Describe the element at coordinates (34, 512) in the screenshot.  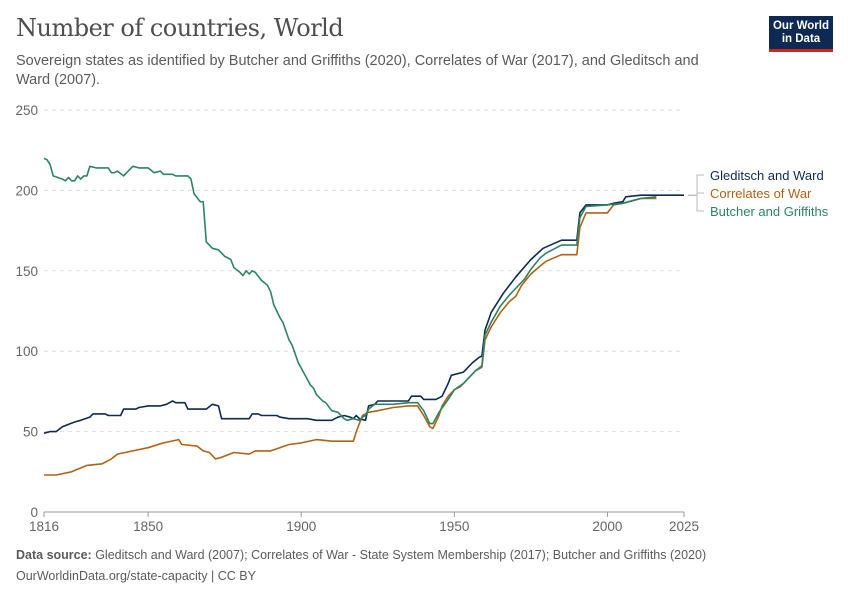
I see `y-tick-label: 0` at that location.